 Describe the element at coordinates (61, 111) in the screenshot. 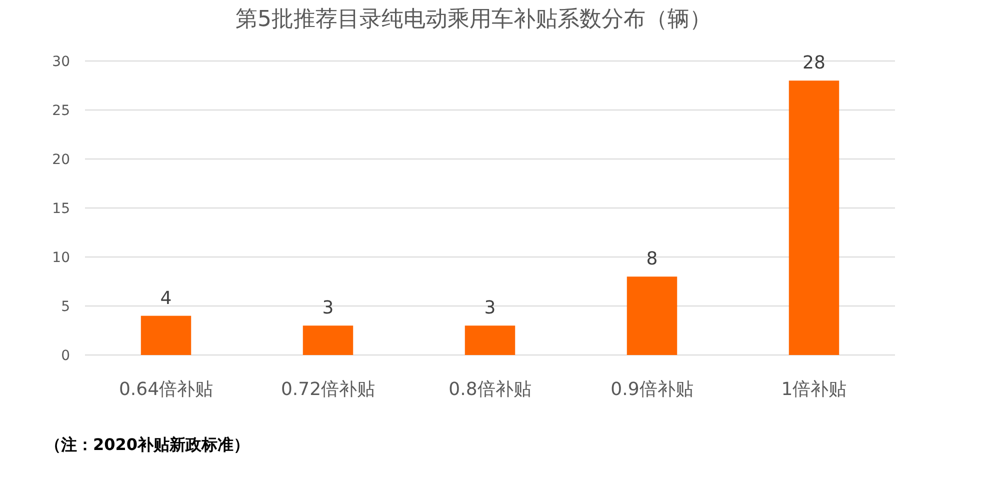

I see `y-tick-label: 25` at that location.